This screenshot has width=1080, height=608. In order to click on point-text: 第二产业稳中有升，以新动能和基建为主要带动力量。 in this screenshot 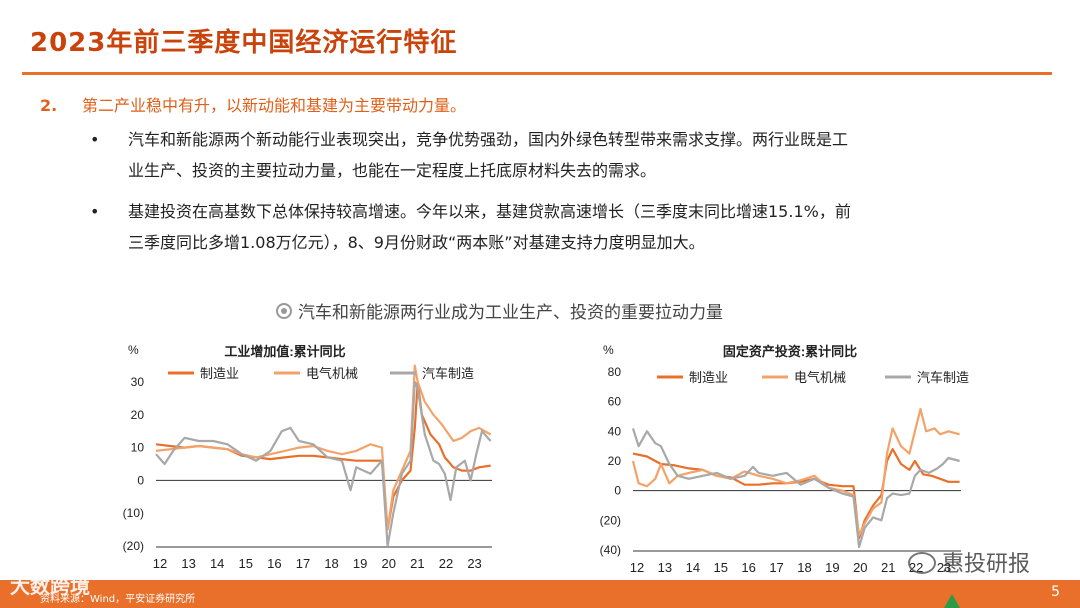, I will do `click(274, 105)`.